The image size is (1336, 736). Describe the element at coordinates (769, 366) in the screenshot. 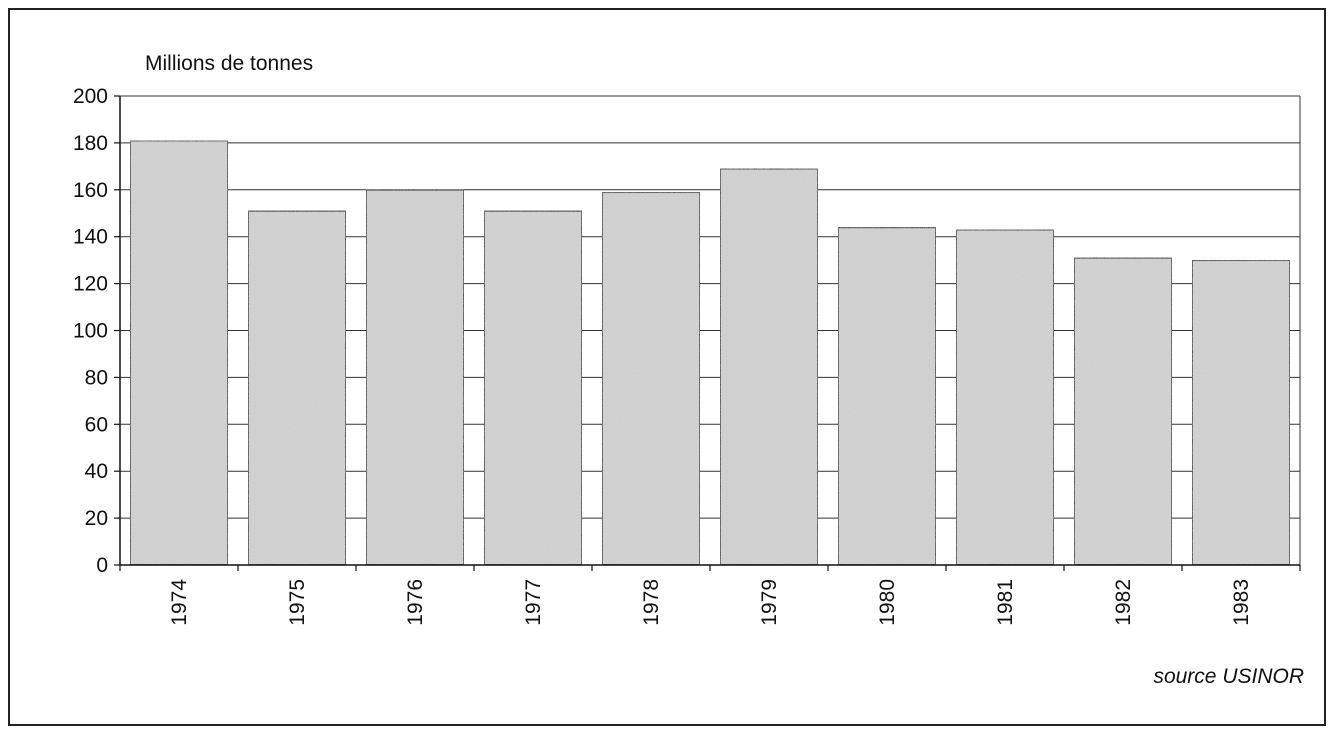

I see `bar-1979` at that location.